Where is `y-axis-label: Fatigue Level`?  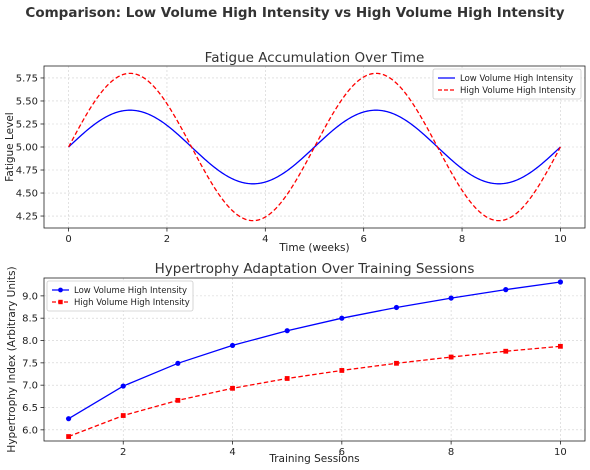 y-axis-label: Fatigue Level is located at coordinates (10, 146).